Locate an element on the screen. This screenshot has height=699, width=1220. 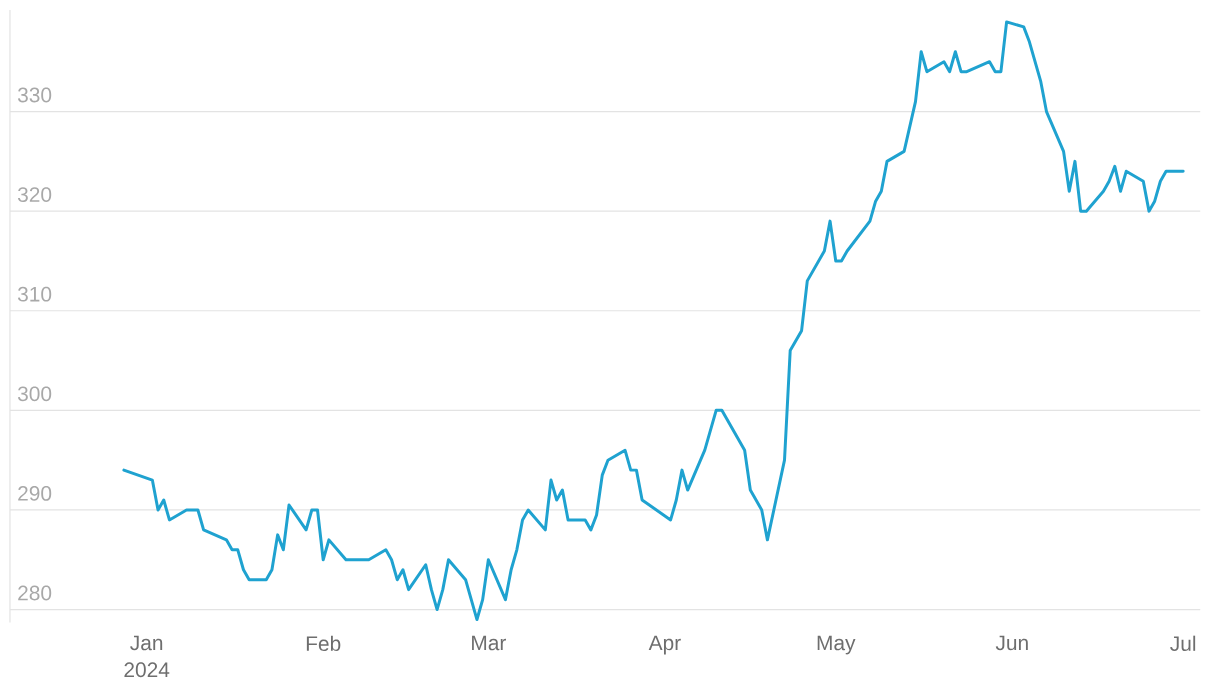
x-tick-label: Jun is located at coordinates (1011, 643).